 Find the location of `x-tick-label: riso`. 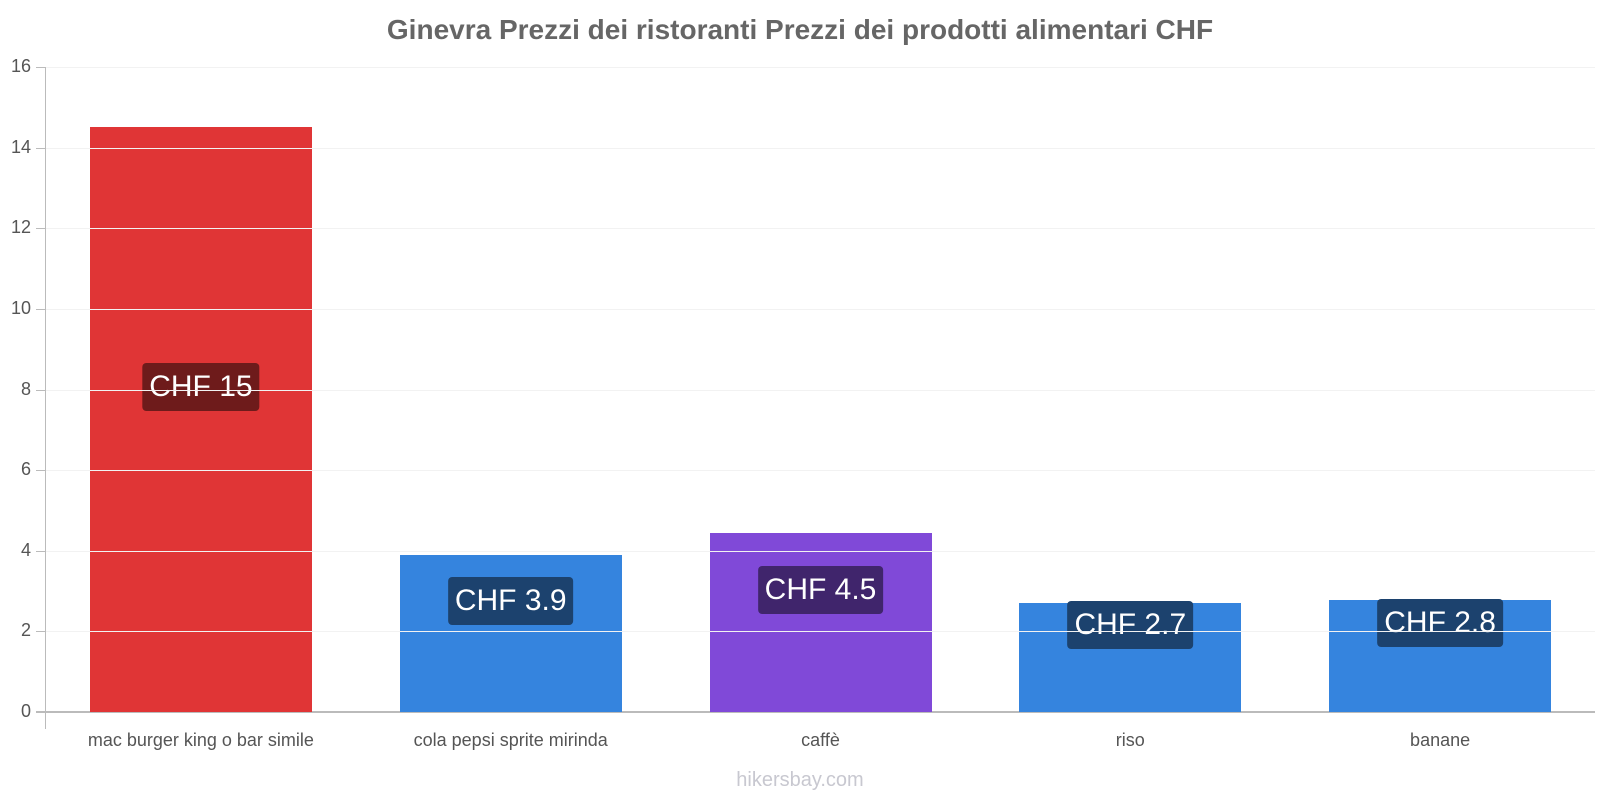

x-tick-label: riso is located at coordinates (1130, 740).